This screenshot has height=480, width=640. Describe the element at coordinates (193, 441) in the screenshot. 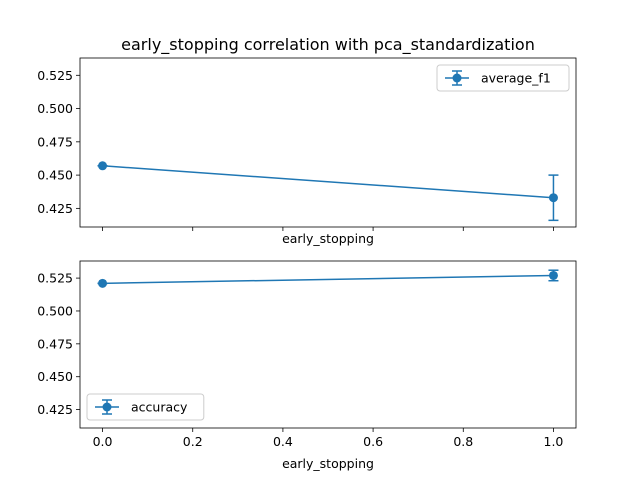

I see `x-tick-label: 0.2` at that location.